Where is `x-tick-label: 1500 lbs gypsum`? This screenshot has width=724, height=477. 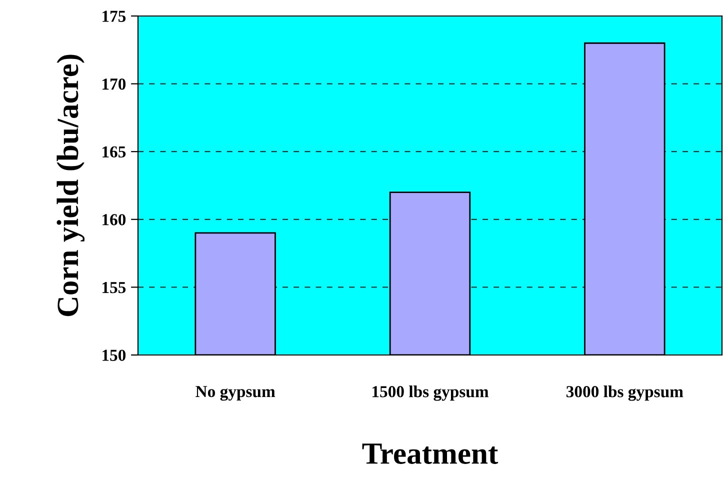
x-tick-label: 1500 lbs gypsum is located at coordinates (430, 393).